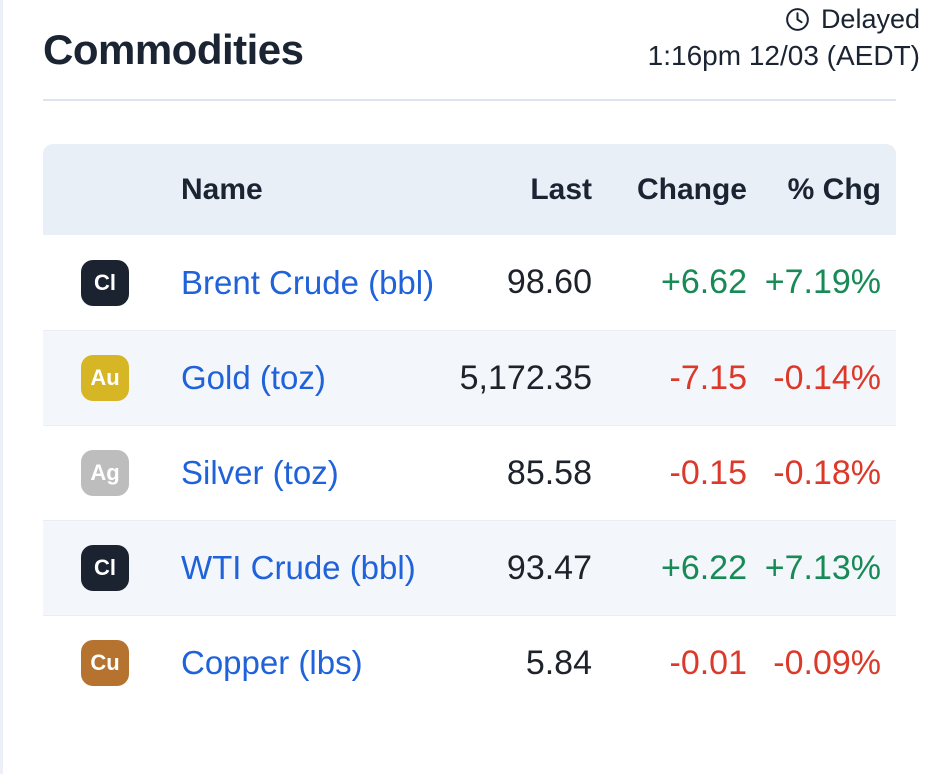 The height and width of the screenshot is (774, 936). What do you see at coordinates (105, 663) in the screenshot?
I see `commodity-symbol-badge: Cu` at bounding box center [105, 663].